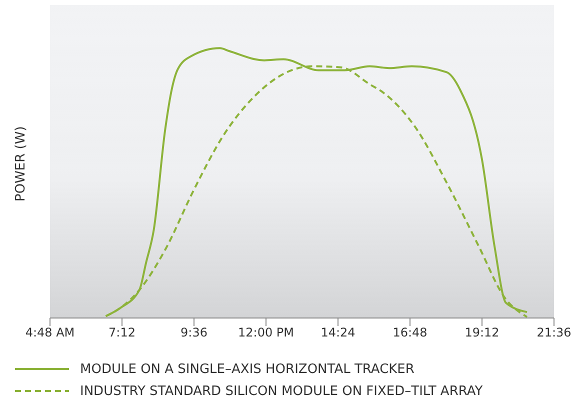 Image resolution: width=576 pixels, height=414 pixels. What do you see at coordinates (194, 333) in the screenshot?
I see `x-tick-label: 9:36` at bounding box center [194, 333].